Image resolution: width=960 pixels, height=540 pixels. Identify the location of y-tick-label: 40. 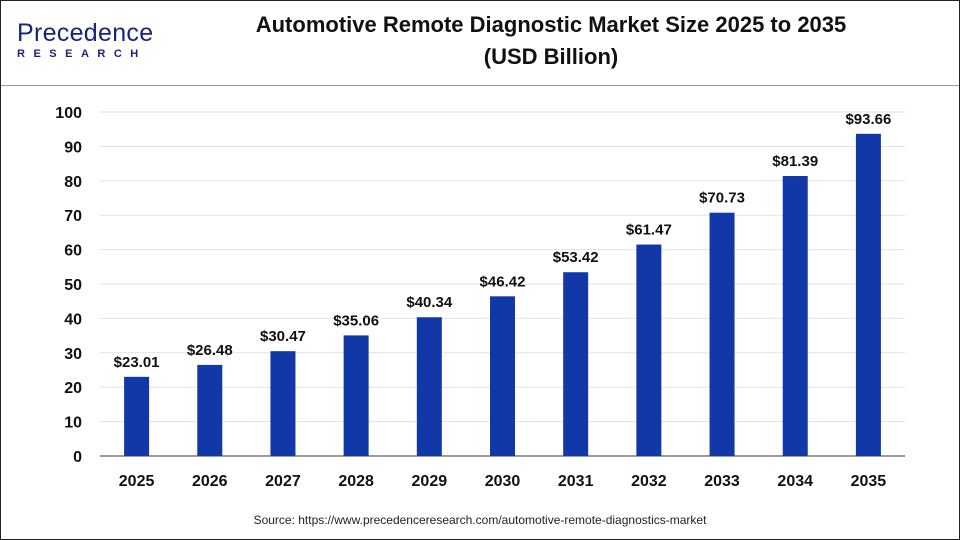
(73, 319).